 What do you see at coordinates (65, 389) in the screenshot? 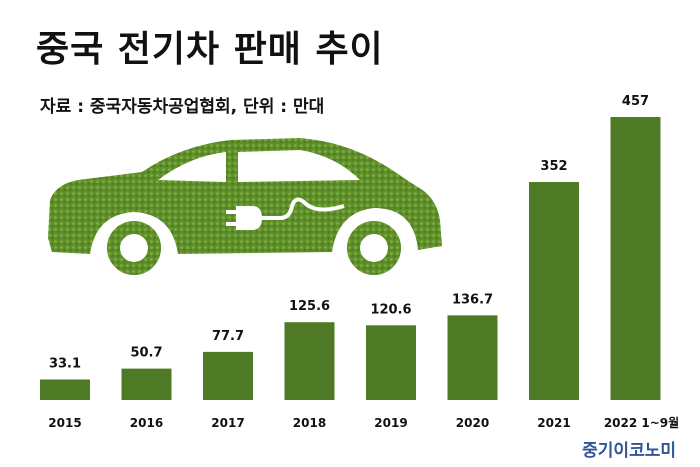
I see `bar-2015` at bounding box center [65, 389].